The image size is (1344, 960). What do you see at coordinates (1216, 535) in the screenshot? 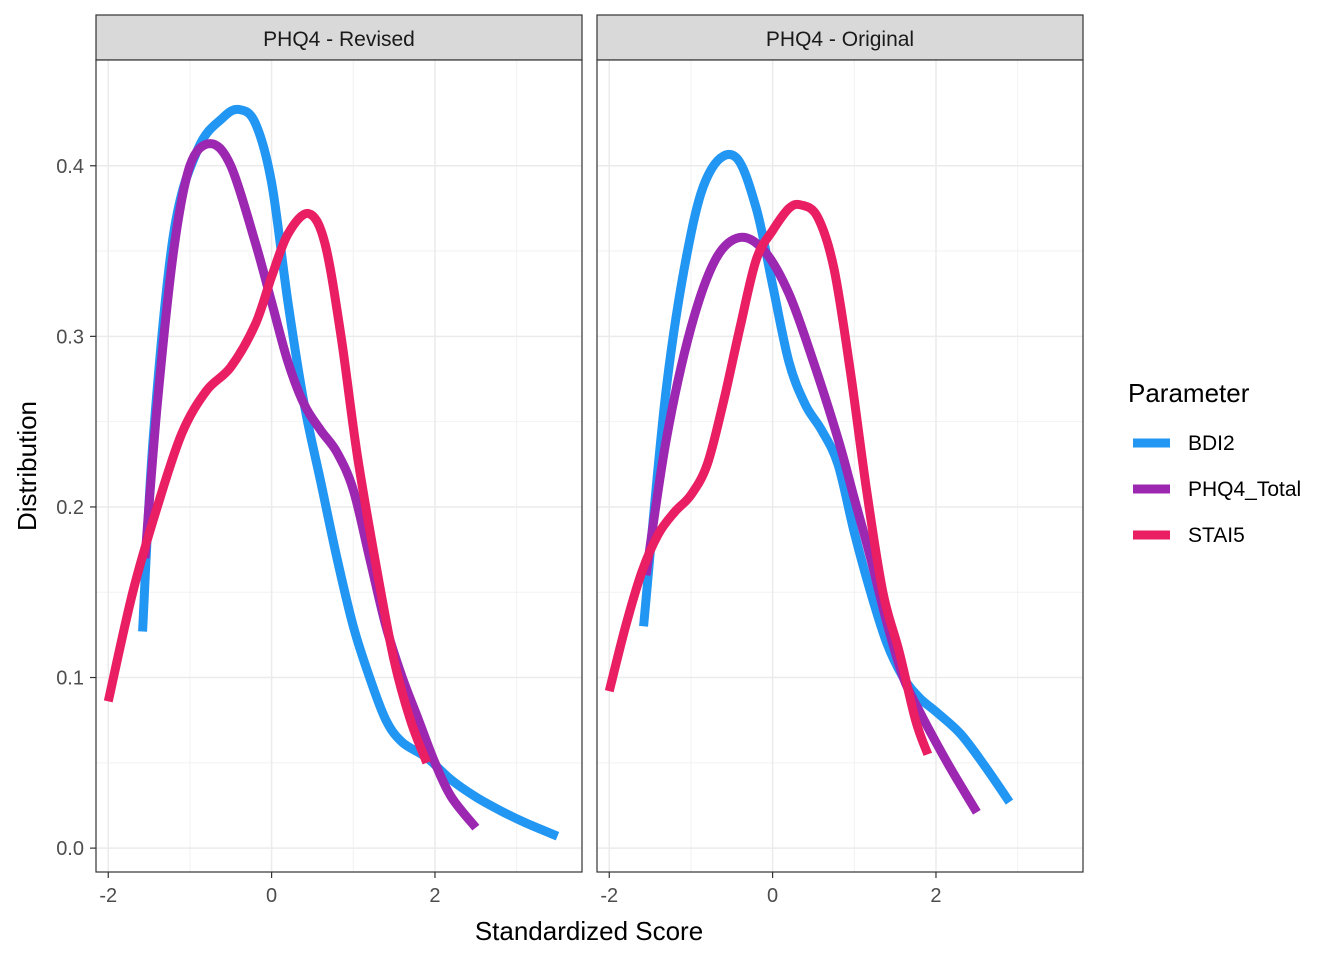
I see `legend-label: STAI5` at bounding box center [1216, 535].